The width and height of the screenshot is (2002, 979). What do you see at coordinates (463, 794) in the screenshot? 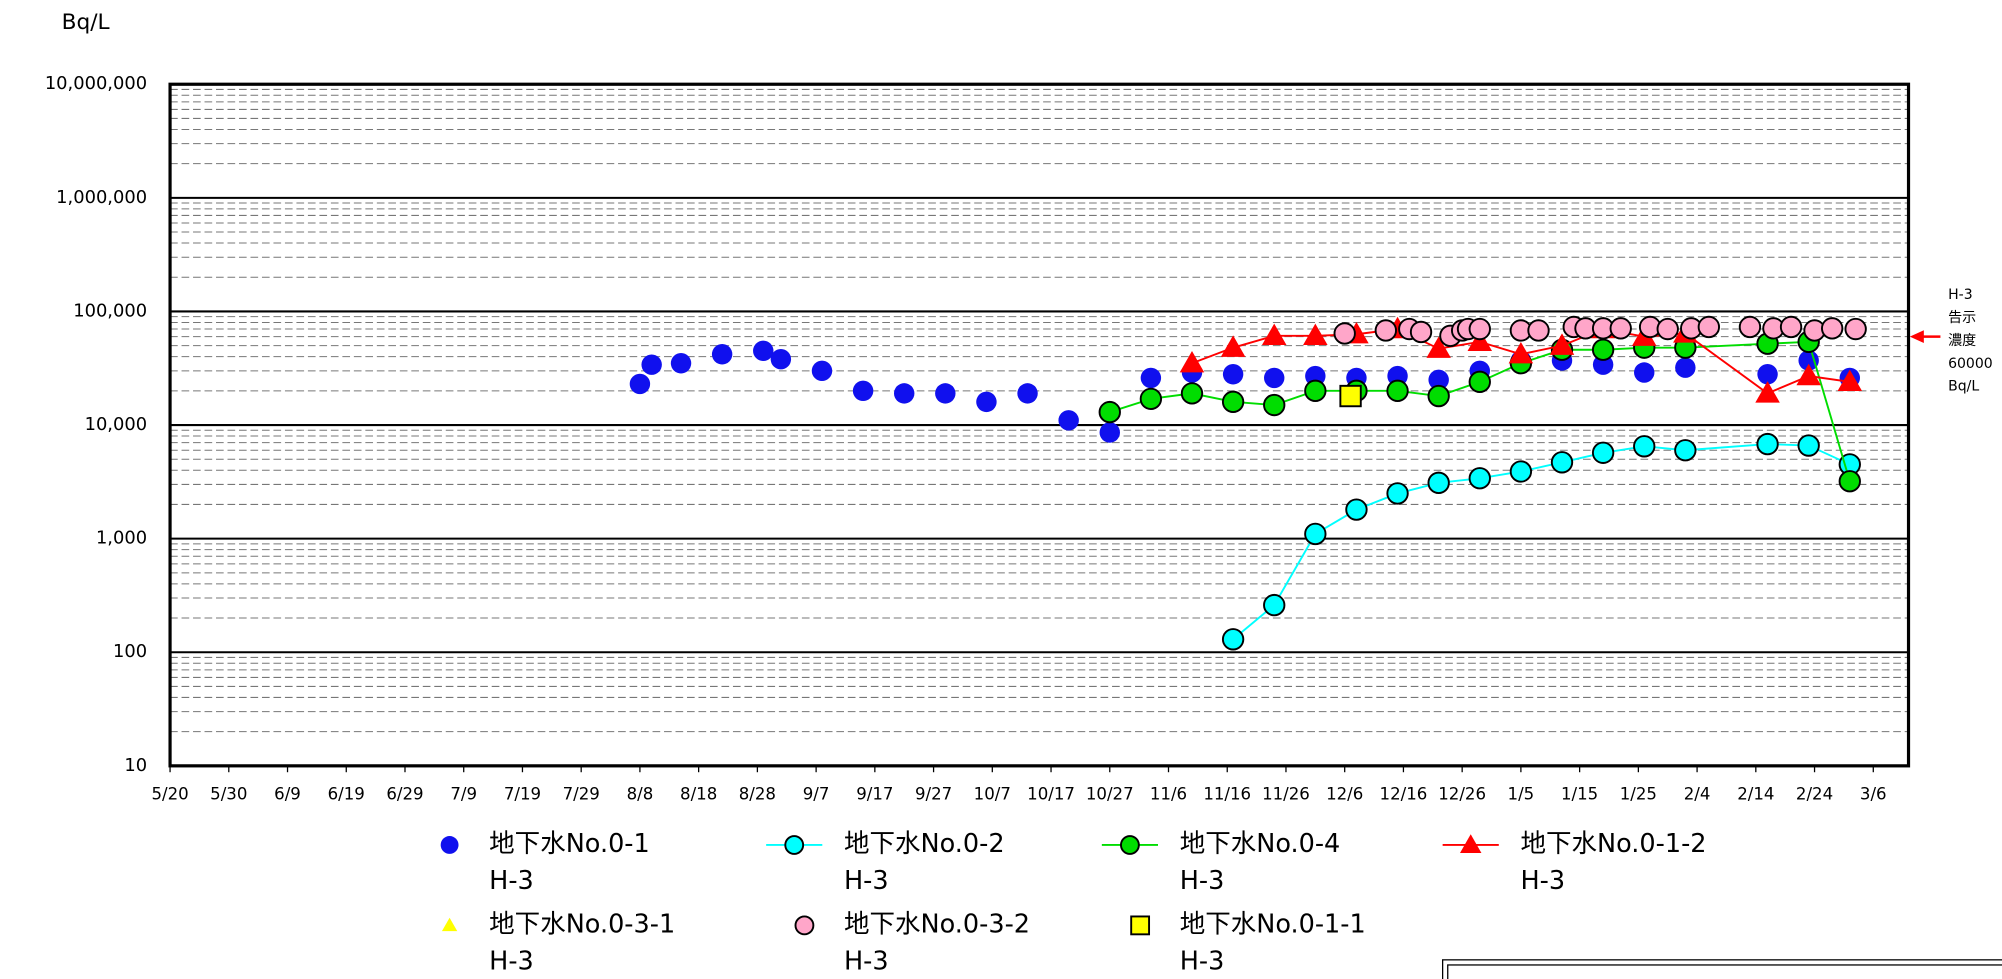
I see `x-tick-label: 7/9` at bounding box center [463, 794].